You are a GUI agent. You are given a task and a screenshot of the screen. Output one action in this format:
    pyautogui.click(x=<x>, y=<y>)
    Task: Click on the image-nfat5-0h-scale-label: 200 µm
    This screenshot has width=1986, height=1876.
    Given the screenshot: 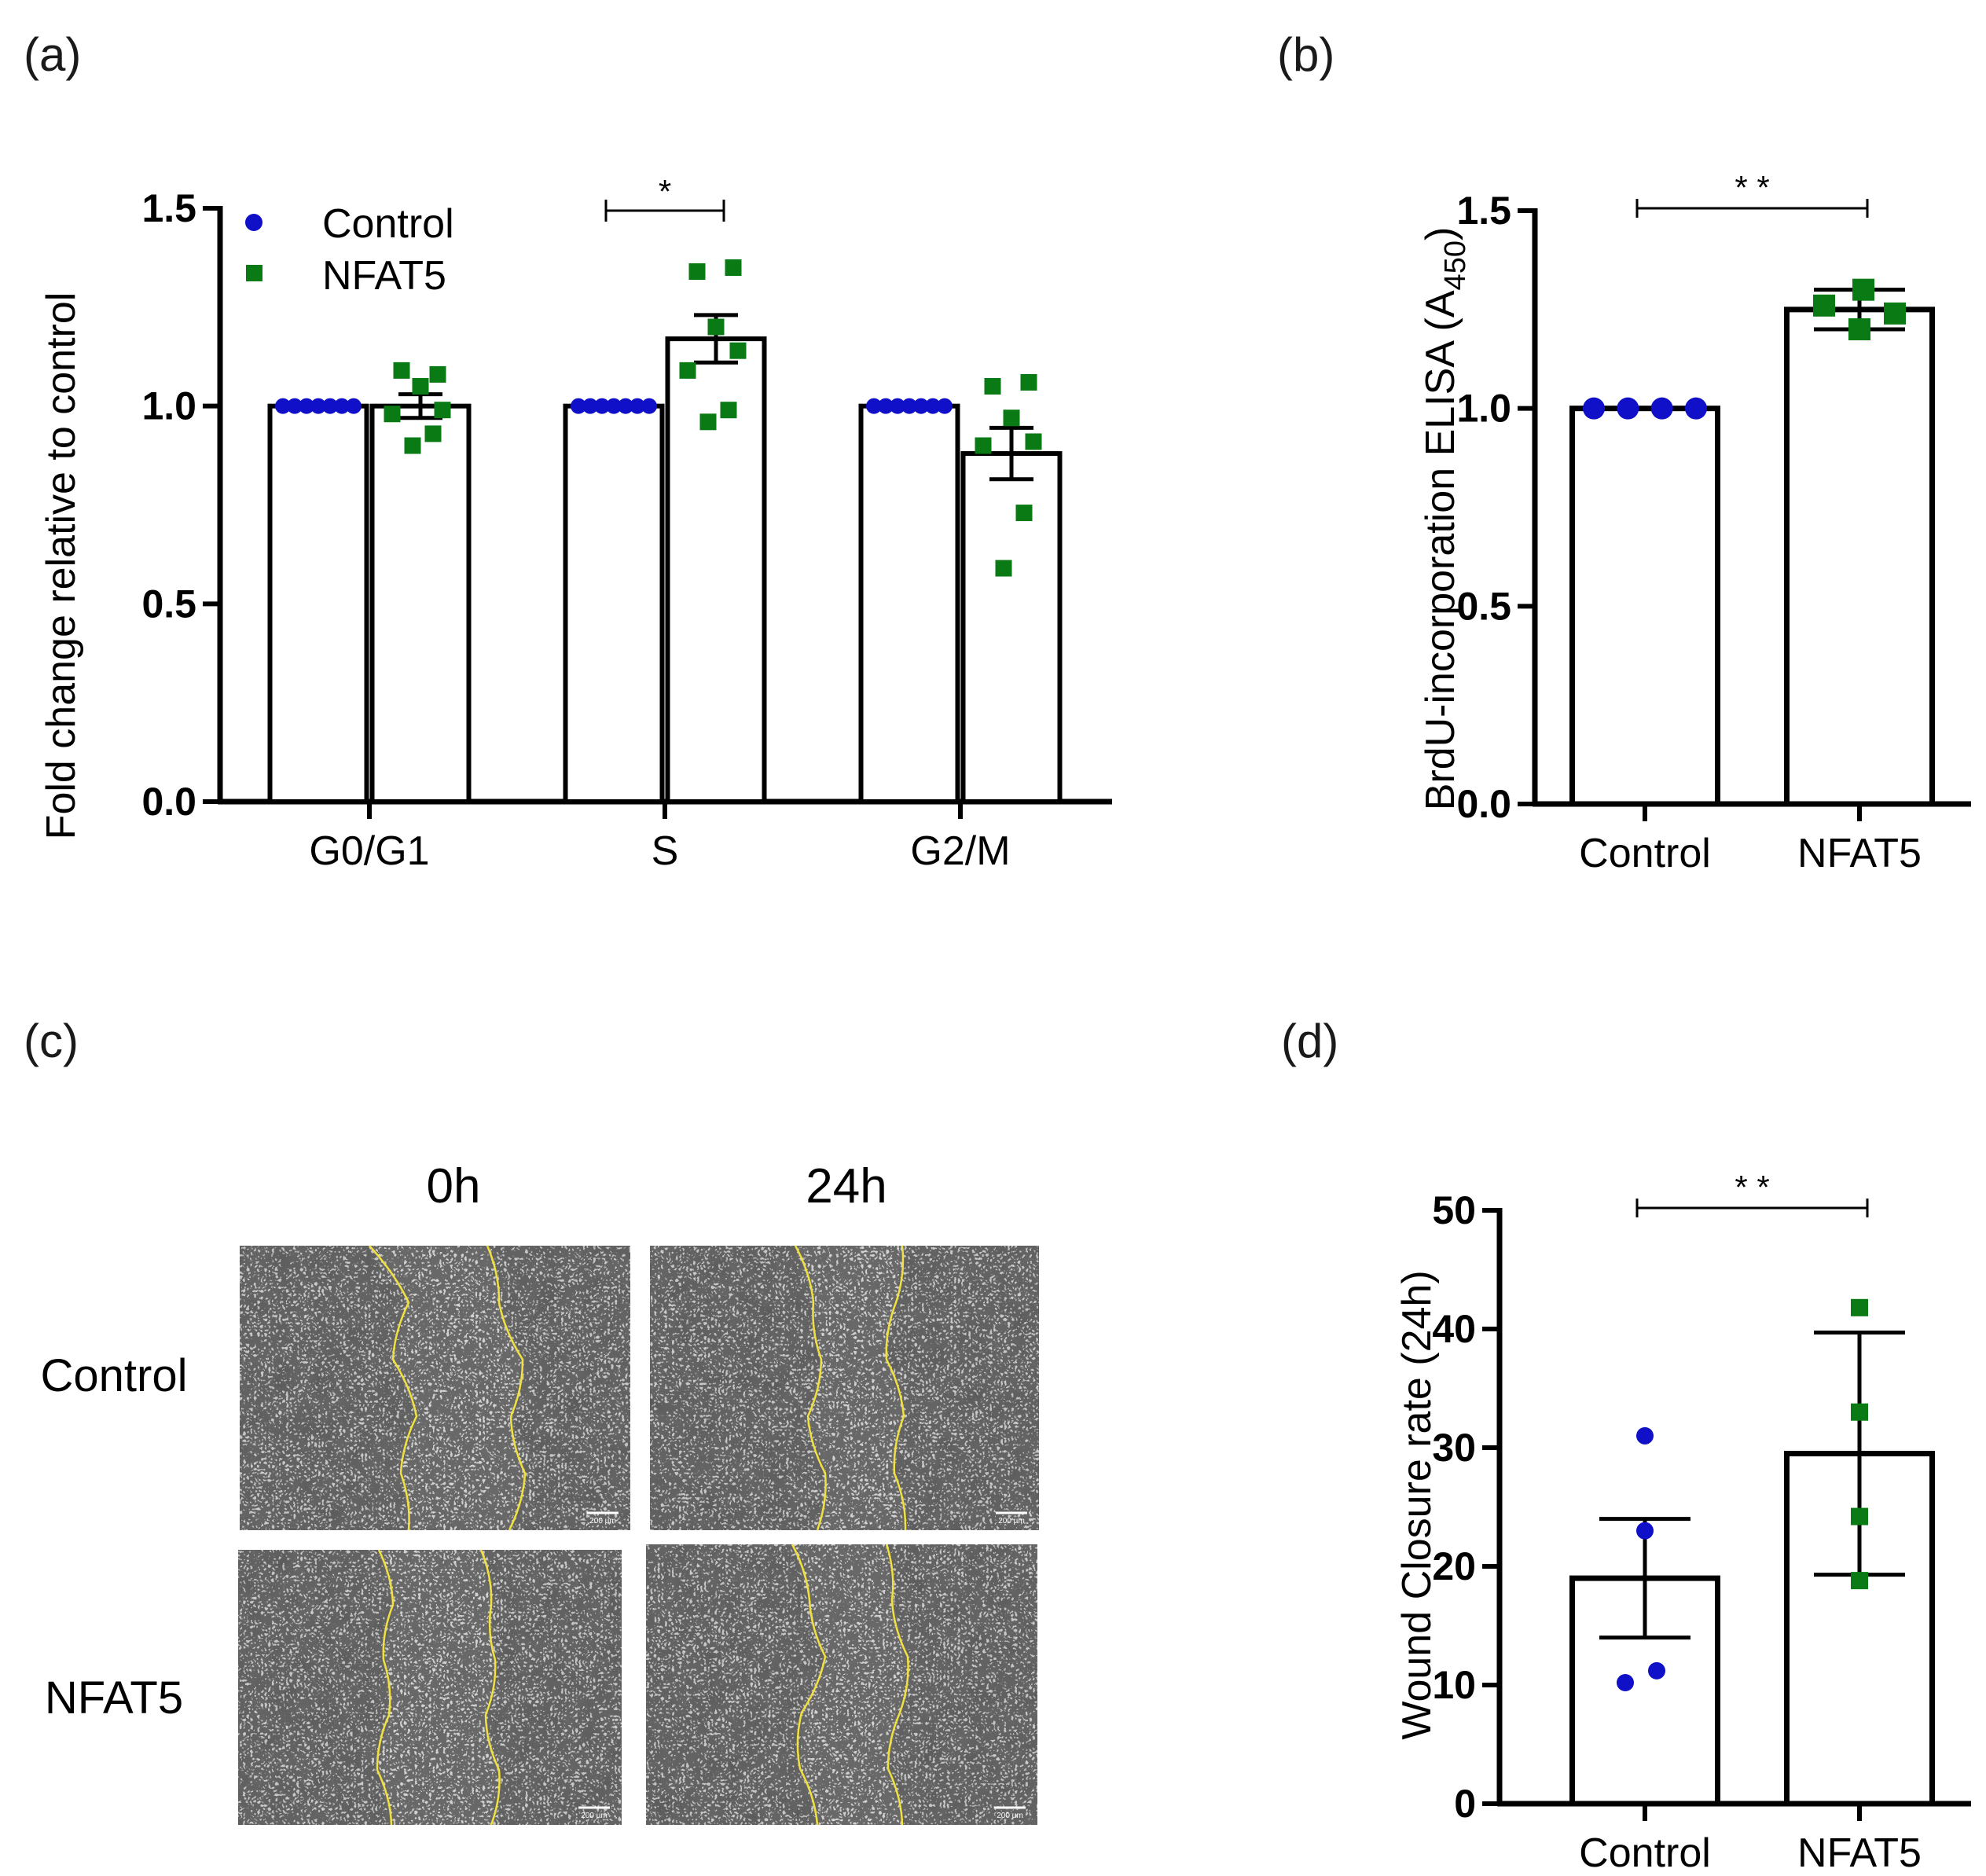 What is the action you would take?
    pyautogui.click(x=594, y=1816)
    